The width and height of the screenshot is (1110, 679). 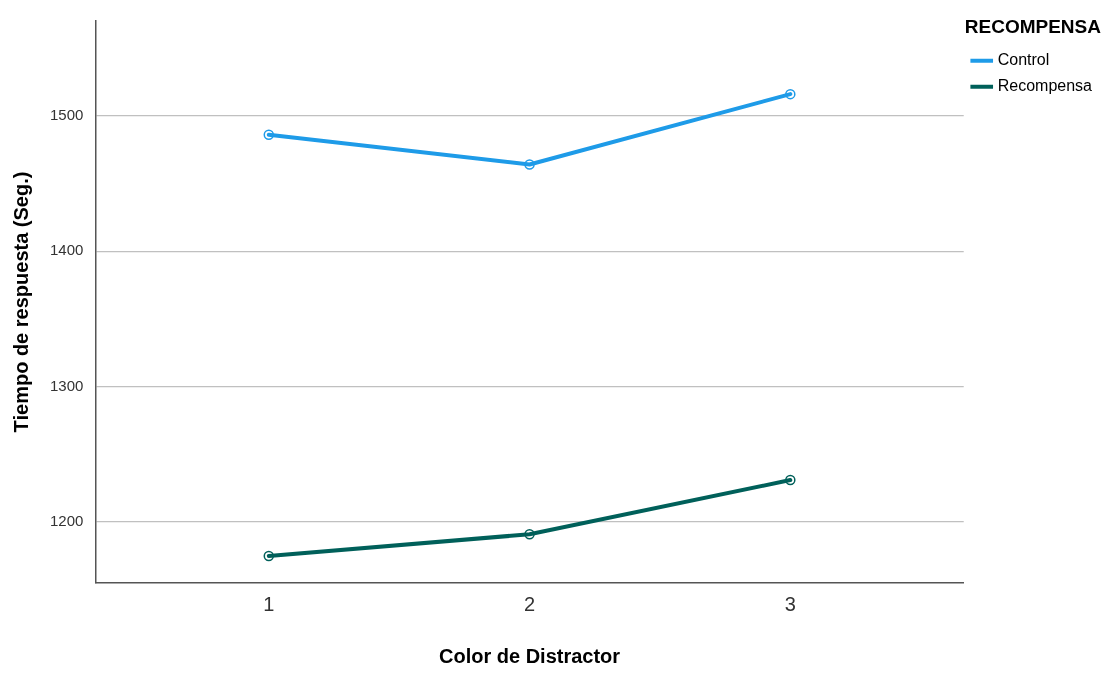 I want to click on y-tick-label: 1300, so click(x=66, y=385).